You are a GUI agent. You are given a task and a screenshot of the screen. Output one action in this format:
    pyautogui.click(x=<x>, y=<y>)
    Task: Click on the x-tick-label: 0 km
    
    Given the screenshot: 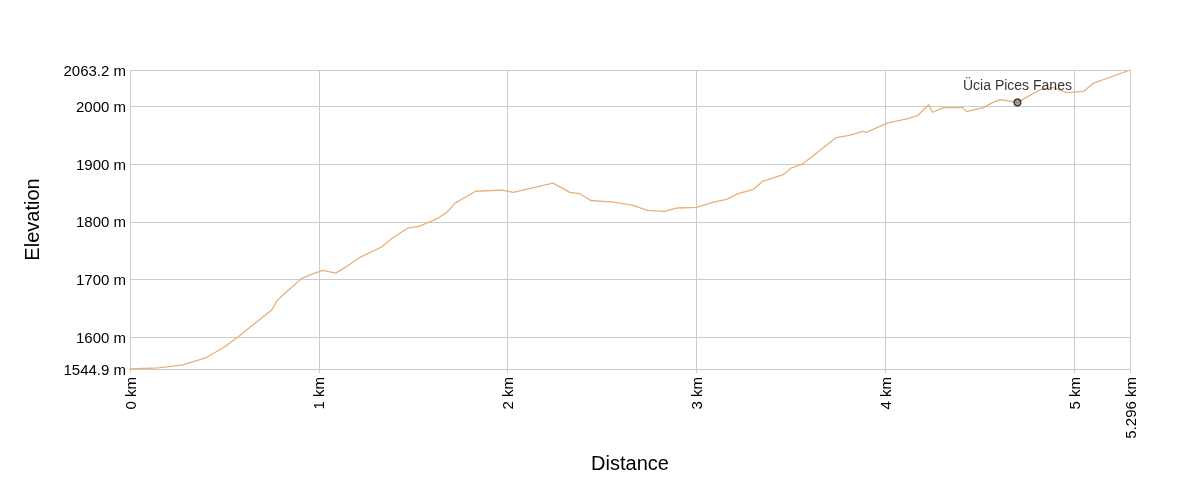 What is the action you would take?
    pyautogui.click(x=130, y=393)
    